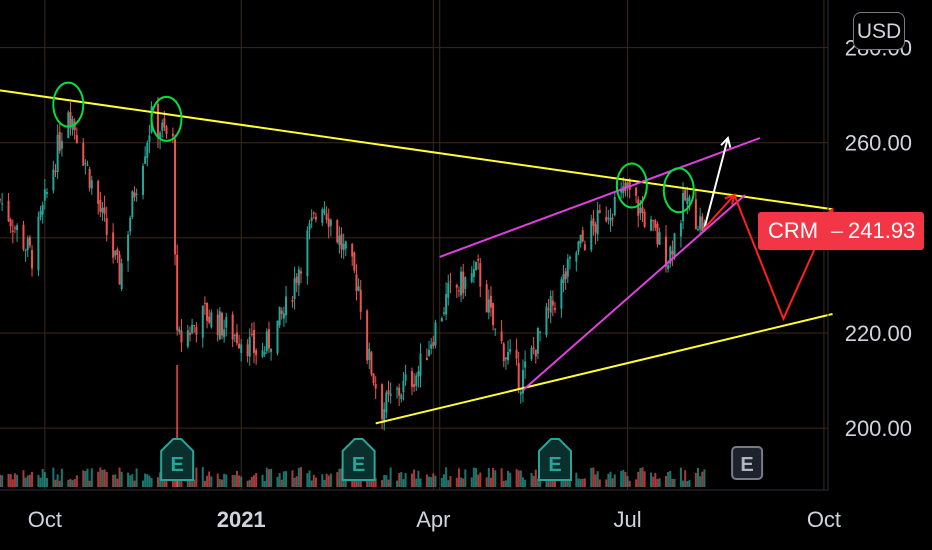 Image resolution: width=932 pixels, height=550 pixels. Describe the element at coordinates (241, 519) in the screenshot. I see `time-tick-label: 2021` at that location.